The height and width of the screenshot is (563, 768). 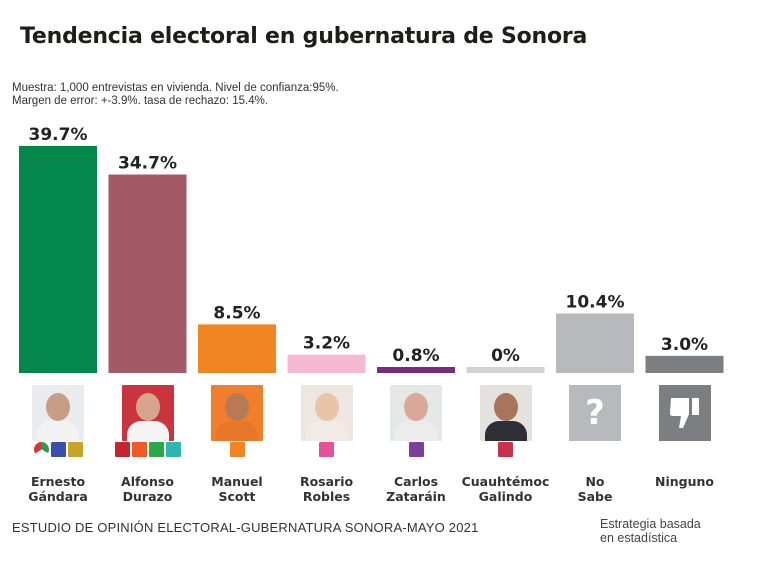 I want to click on question-mark-icon: ?, so click(x=595, y=413).